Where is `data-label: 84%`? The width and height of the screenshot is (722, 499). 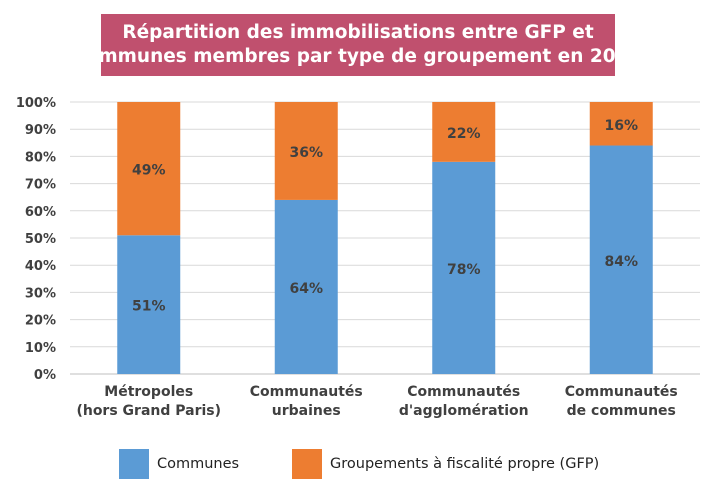 data-label: 84% is located at coordinates (621, 262).